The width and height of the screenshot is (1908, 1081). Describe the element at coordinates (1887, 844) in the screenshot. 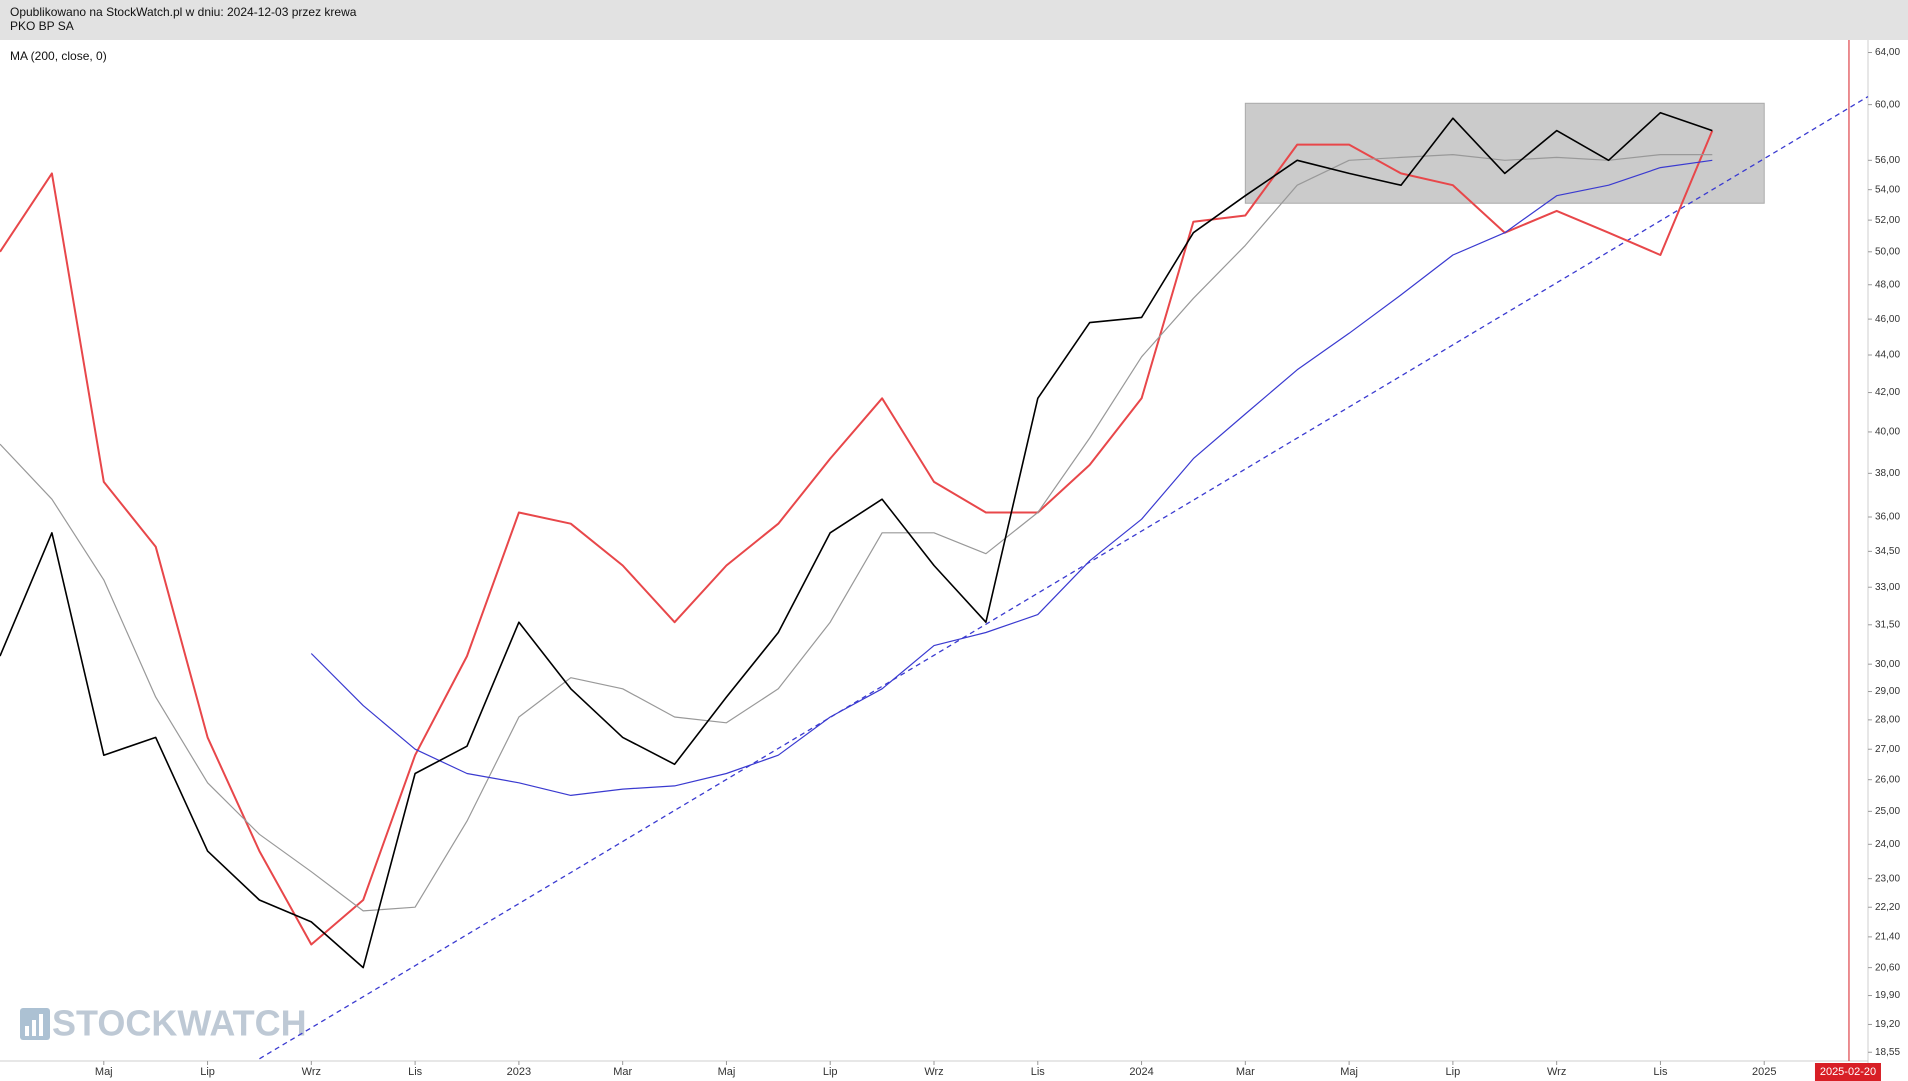

I see `y-tick-label: 24,00` at that location.